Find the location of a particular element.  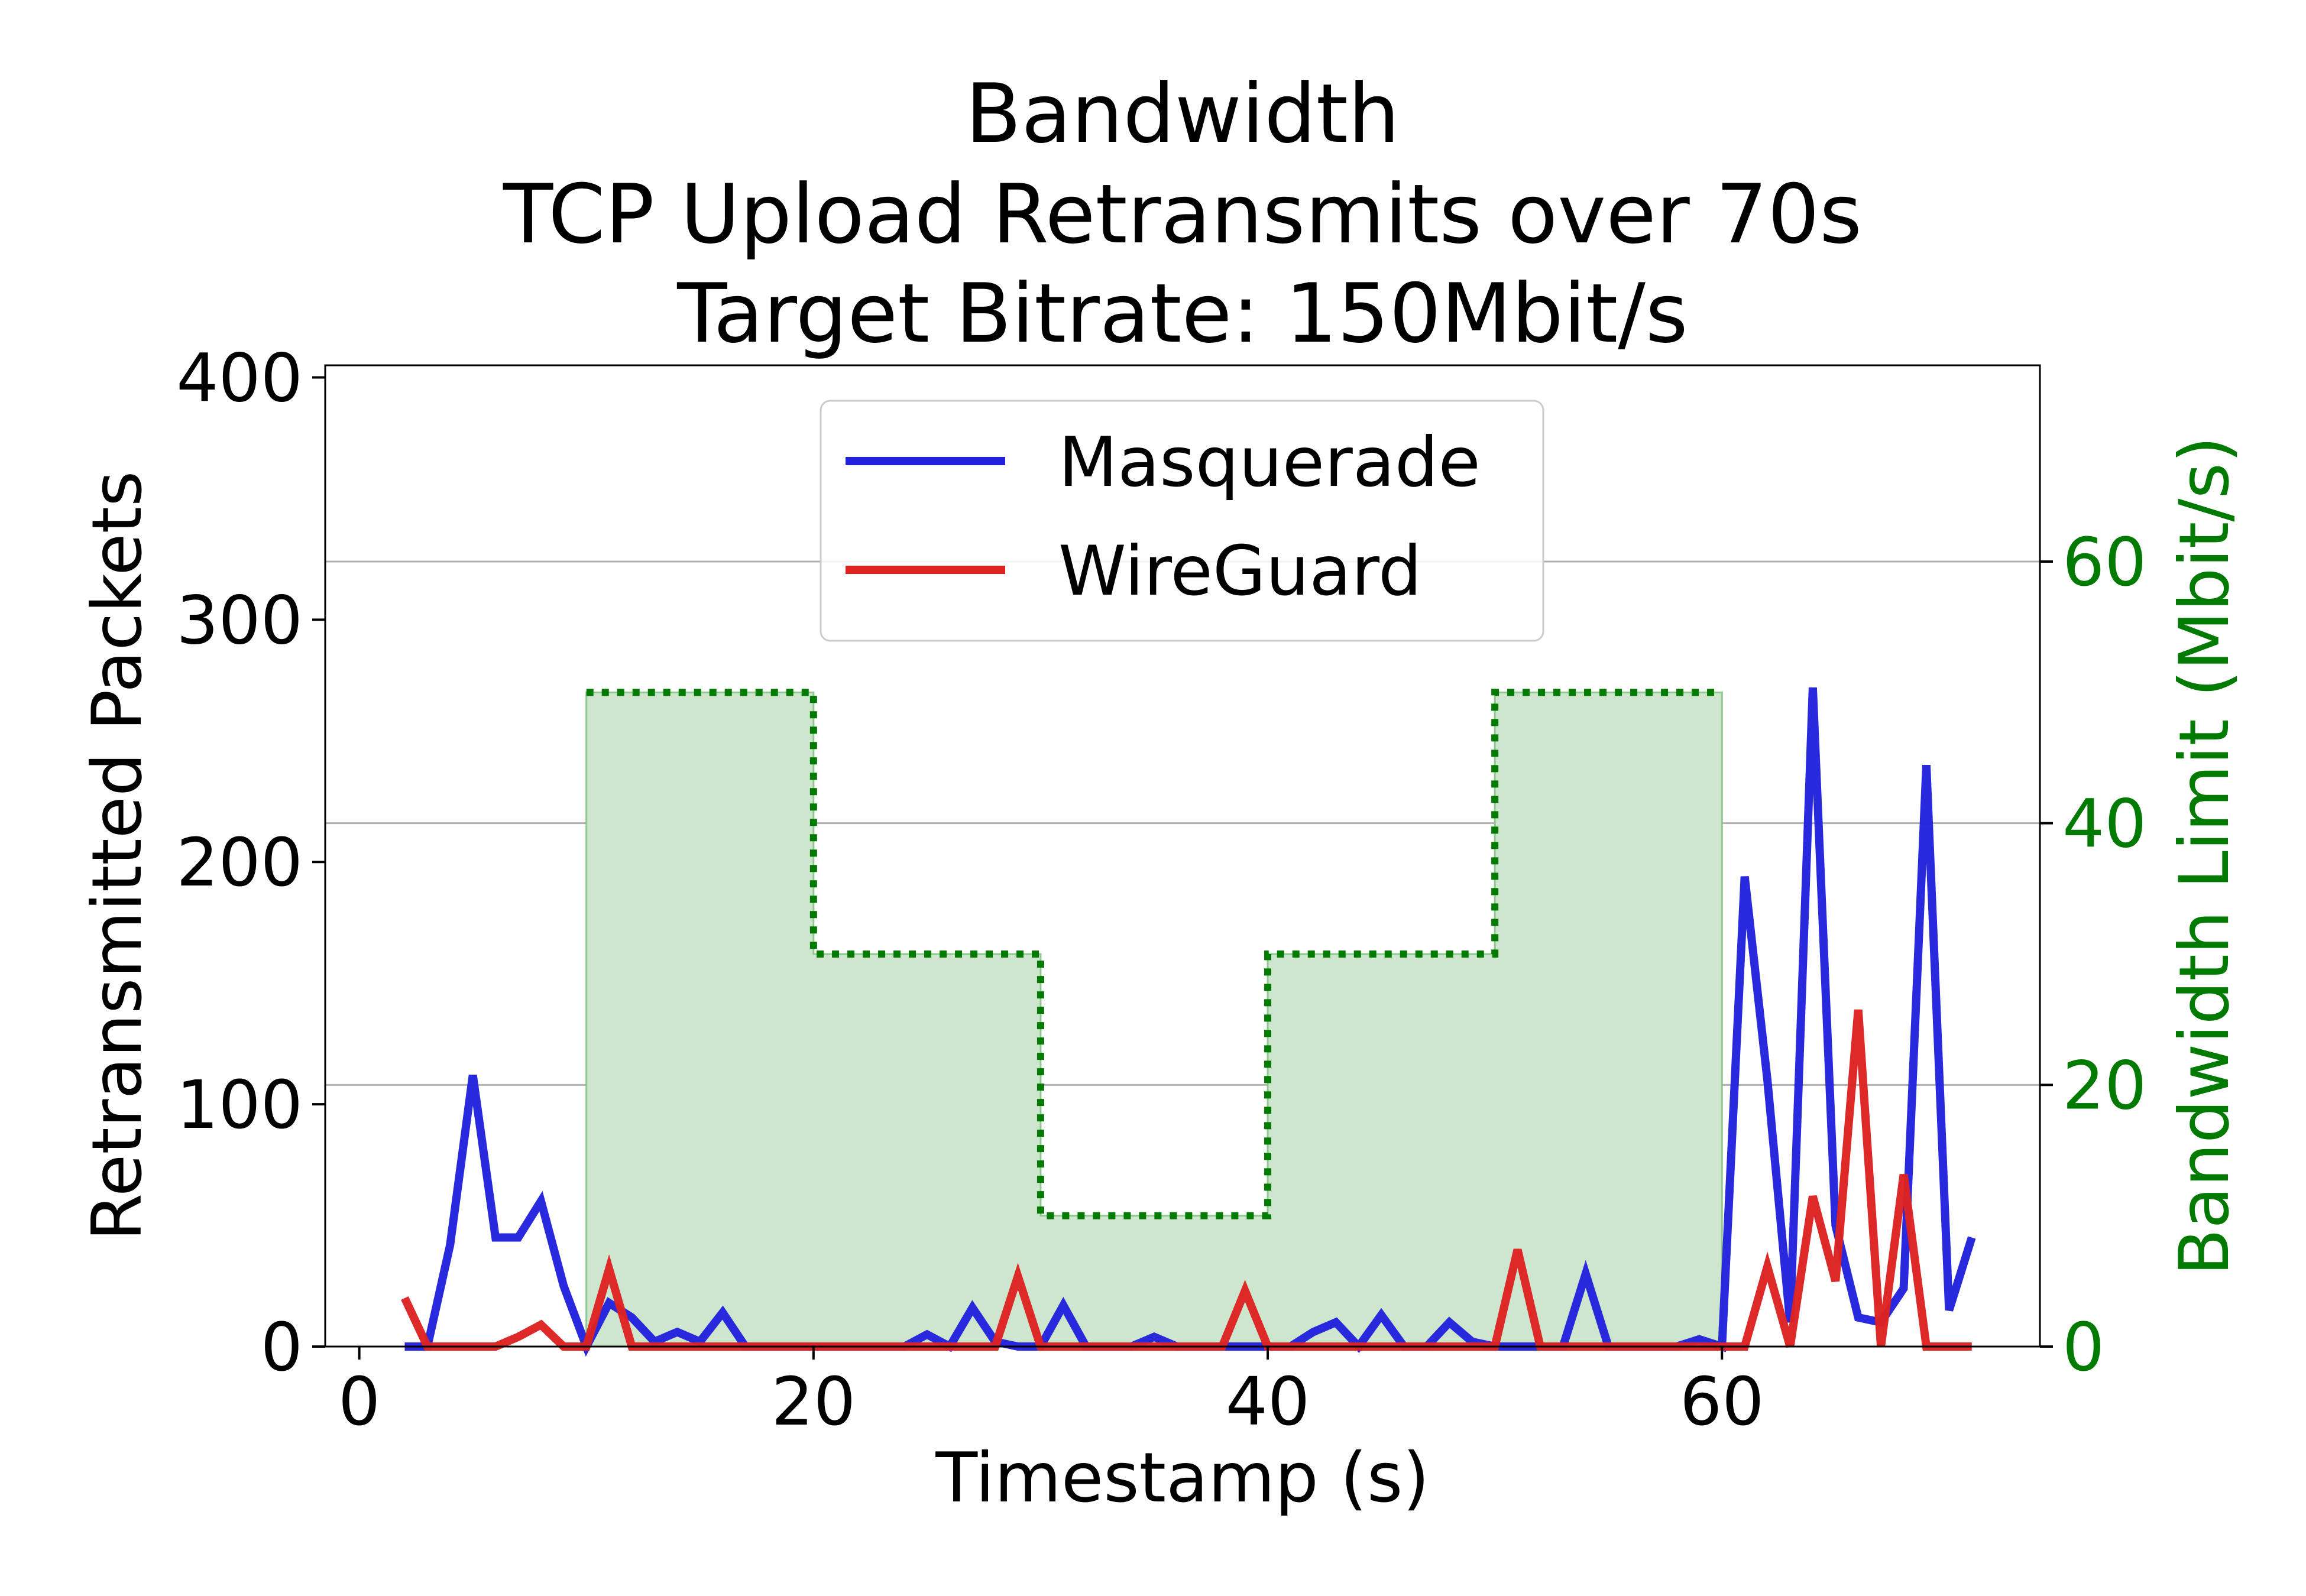

x-tick-label: 0 is located at coordinates (359, 1403).